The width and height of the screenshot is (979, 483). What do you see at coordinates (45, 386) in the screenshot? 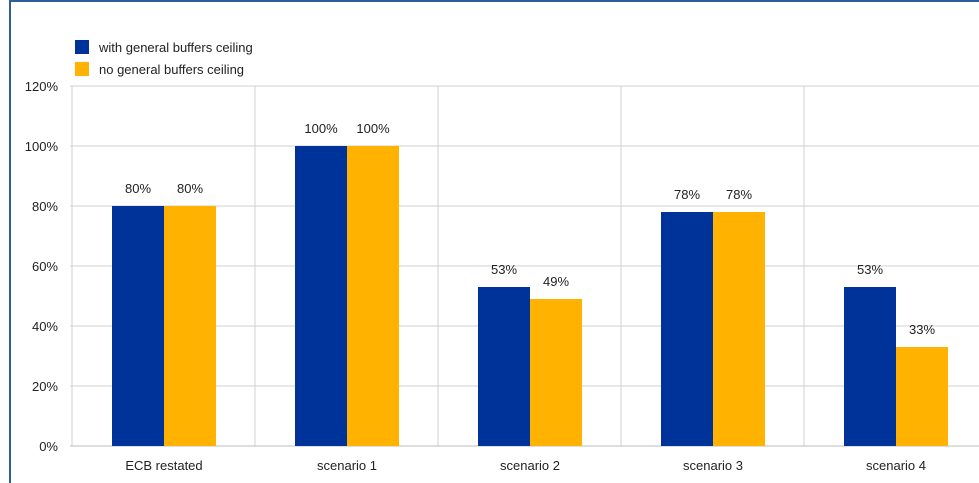
I see `y-tick-label: 20%` at bounding box center [45, 386].